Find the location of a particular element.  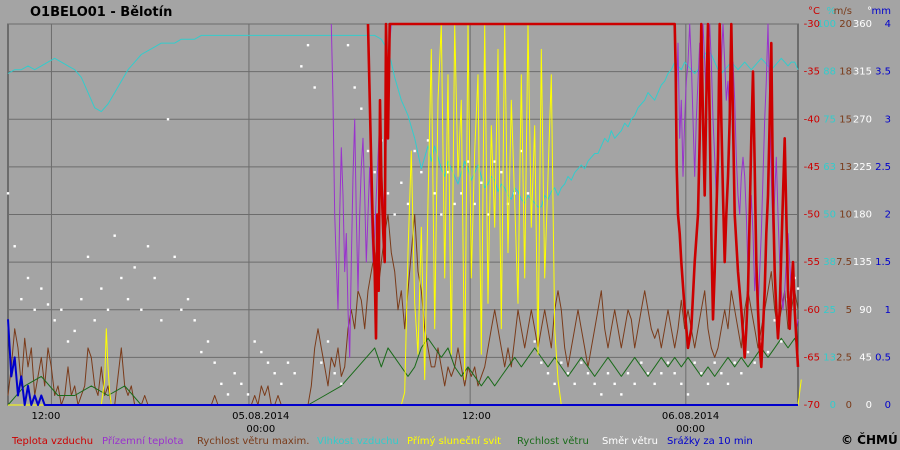

axis-tick-label: 5 is located at coordinates (849, 310).